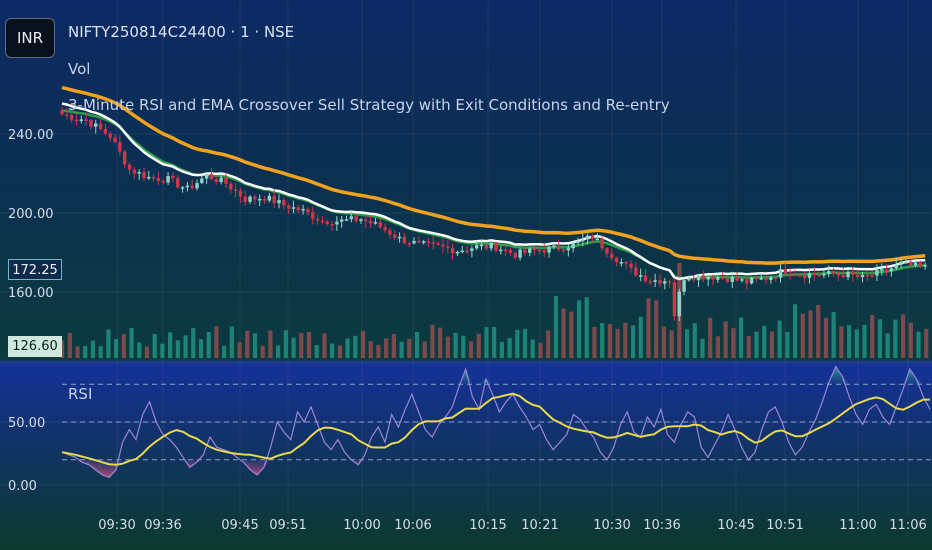 This screenshot has width=932, height=550. Describe the element at coordinates (80, 394) in the screenshot. I see `rsi-legend: RSI` at that location.